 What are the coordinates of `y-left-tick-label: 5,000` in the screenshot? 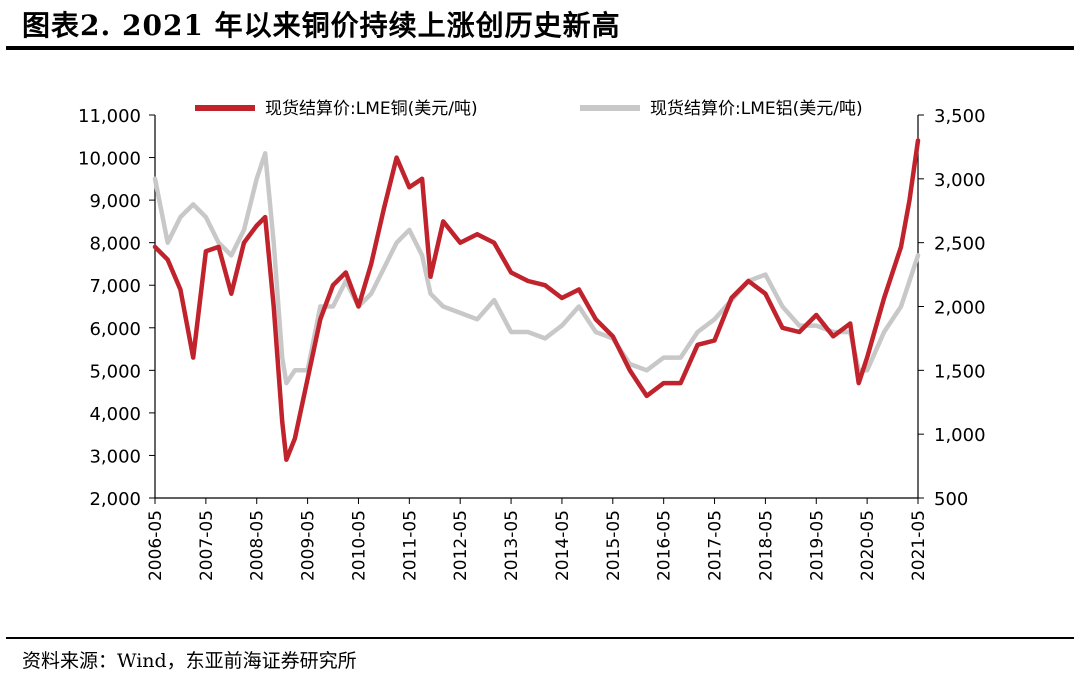 It's located at (115, 371).